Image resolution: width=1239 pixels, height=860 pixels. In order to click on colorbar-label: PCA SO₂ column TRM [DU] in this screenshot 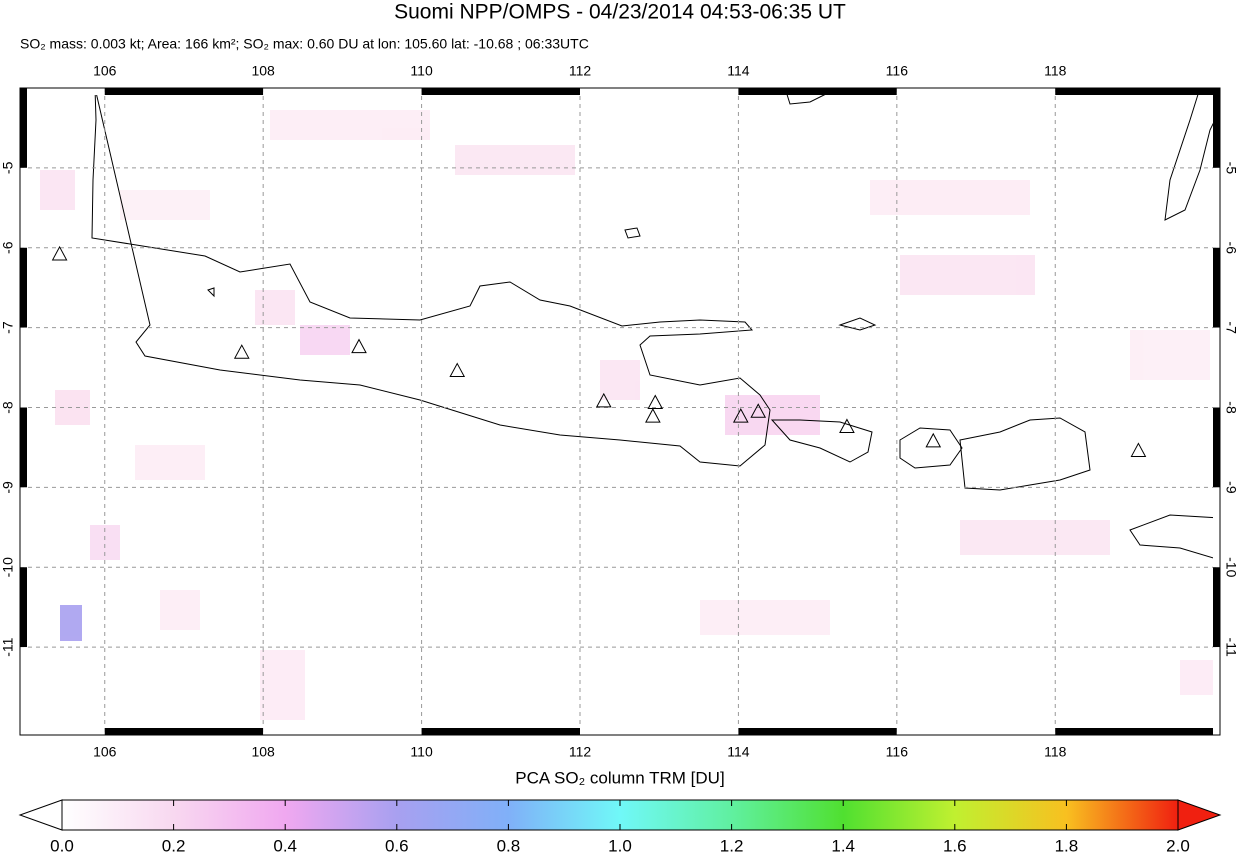, I will do `click(619, 777)`.